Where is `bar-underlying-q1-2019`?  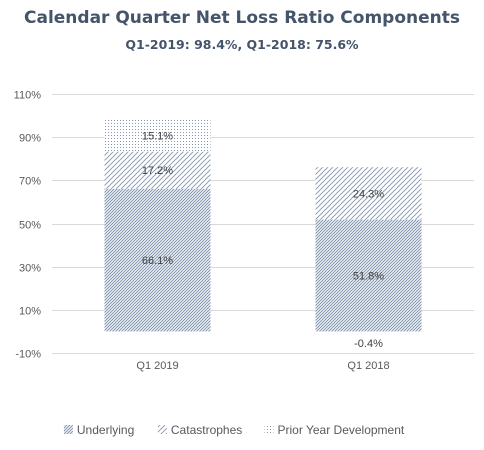
bar-underlying-q1-2019 is located at coordinates (157, 260).